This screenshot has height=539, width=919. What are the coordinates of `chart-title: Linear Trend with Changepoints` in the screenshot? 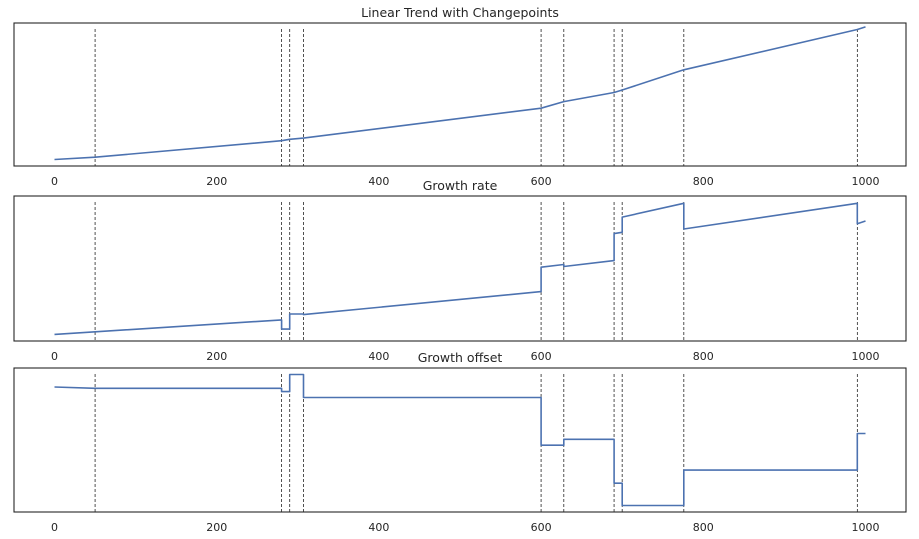 It's located at (460, 12).